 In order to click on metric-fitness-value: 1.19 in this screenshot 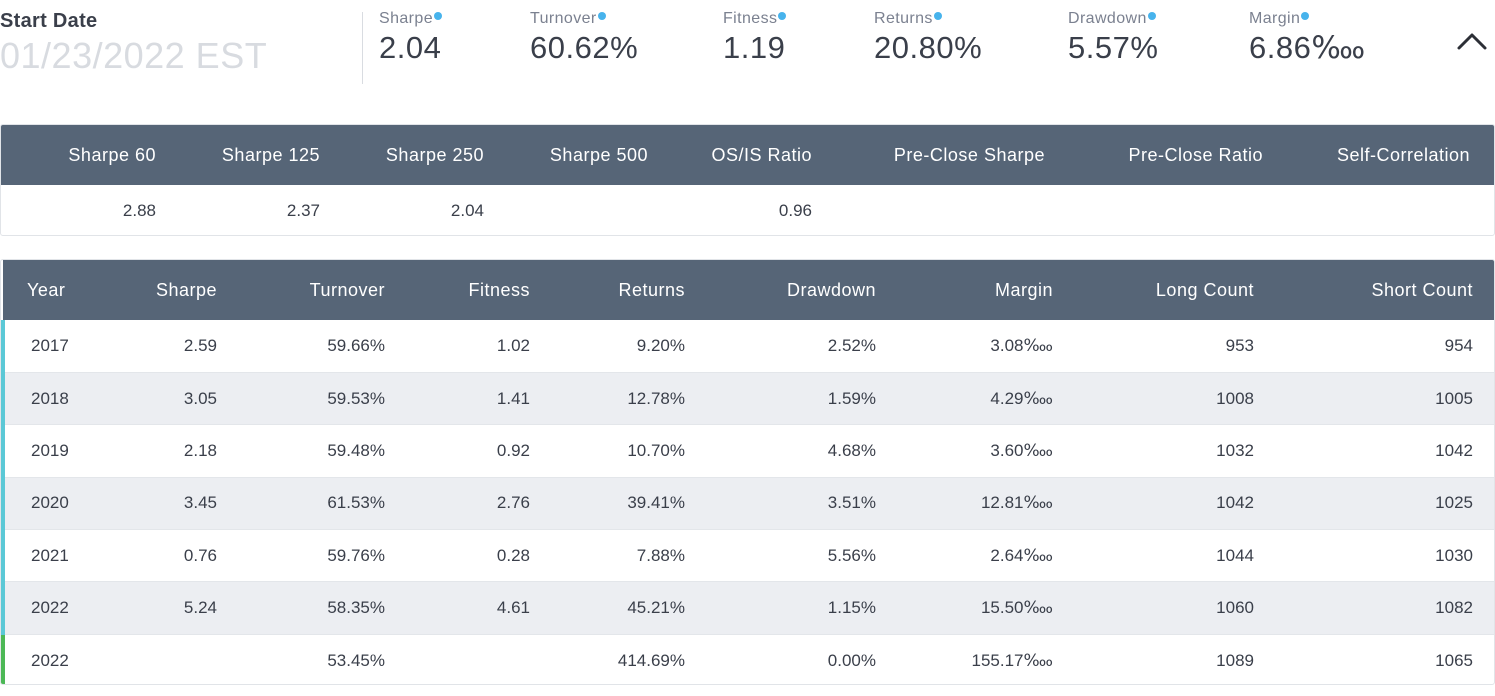, I will do `click(754, 47)`.